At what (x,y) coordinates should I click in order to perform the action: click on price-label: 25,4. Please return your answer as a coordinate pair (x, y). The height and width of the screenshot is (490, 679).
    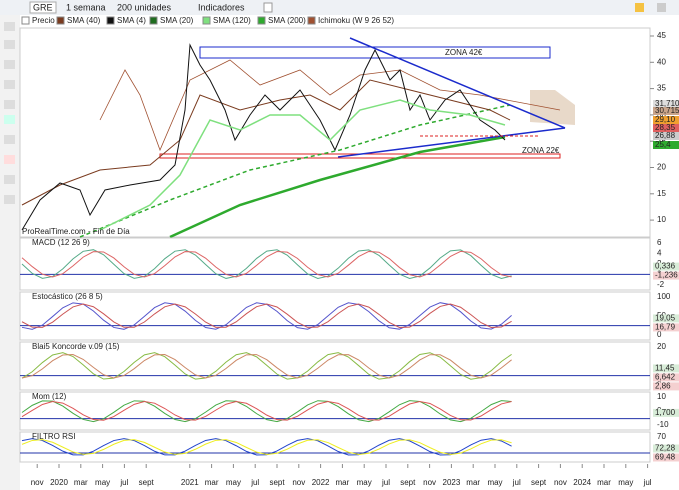
    Looking at the image, I should click on (663, 144).